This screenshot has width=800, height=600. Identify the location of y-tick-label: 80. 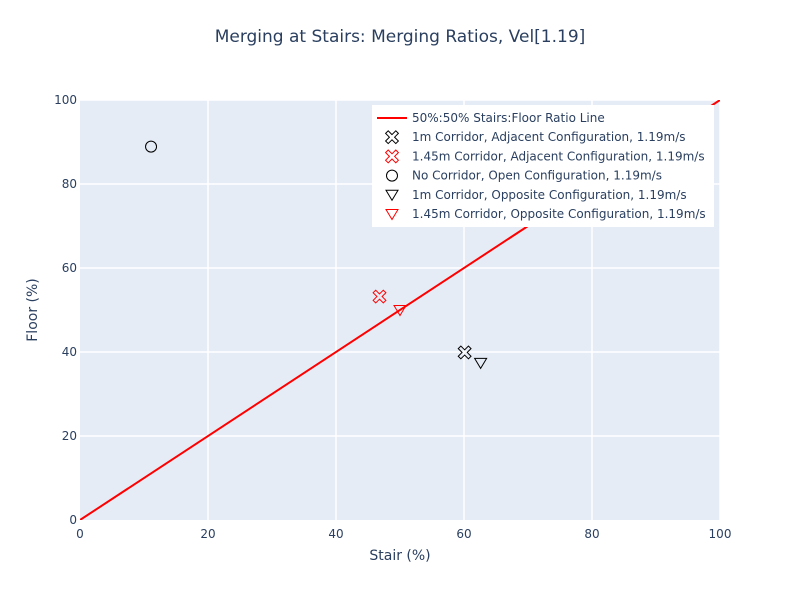
(69, 184).